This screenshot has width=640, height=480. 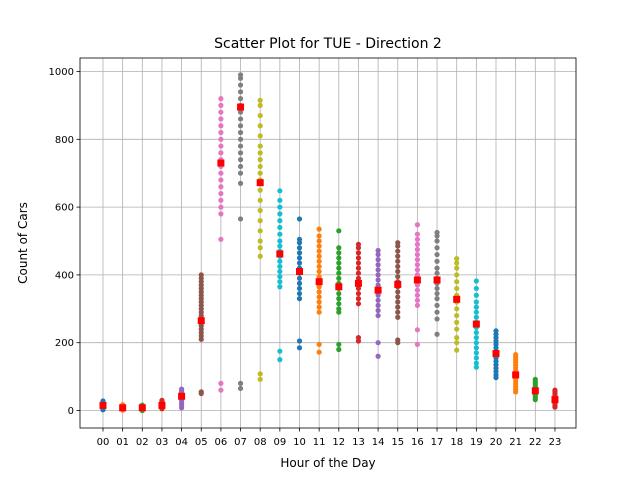 What do you see at coordinates (64, 275) in the screenshot?
I see `y-tick-label: 400` at bounding box center [64, 275].